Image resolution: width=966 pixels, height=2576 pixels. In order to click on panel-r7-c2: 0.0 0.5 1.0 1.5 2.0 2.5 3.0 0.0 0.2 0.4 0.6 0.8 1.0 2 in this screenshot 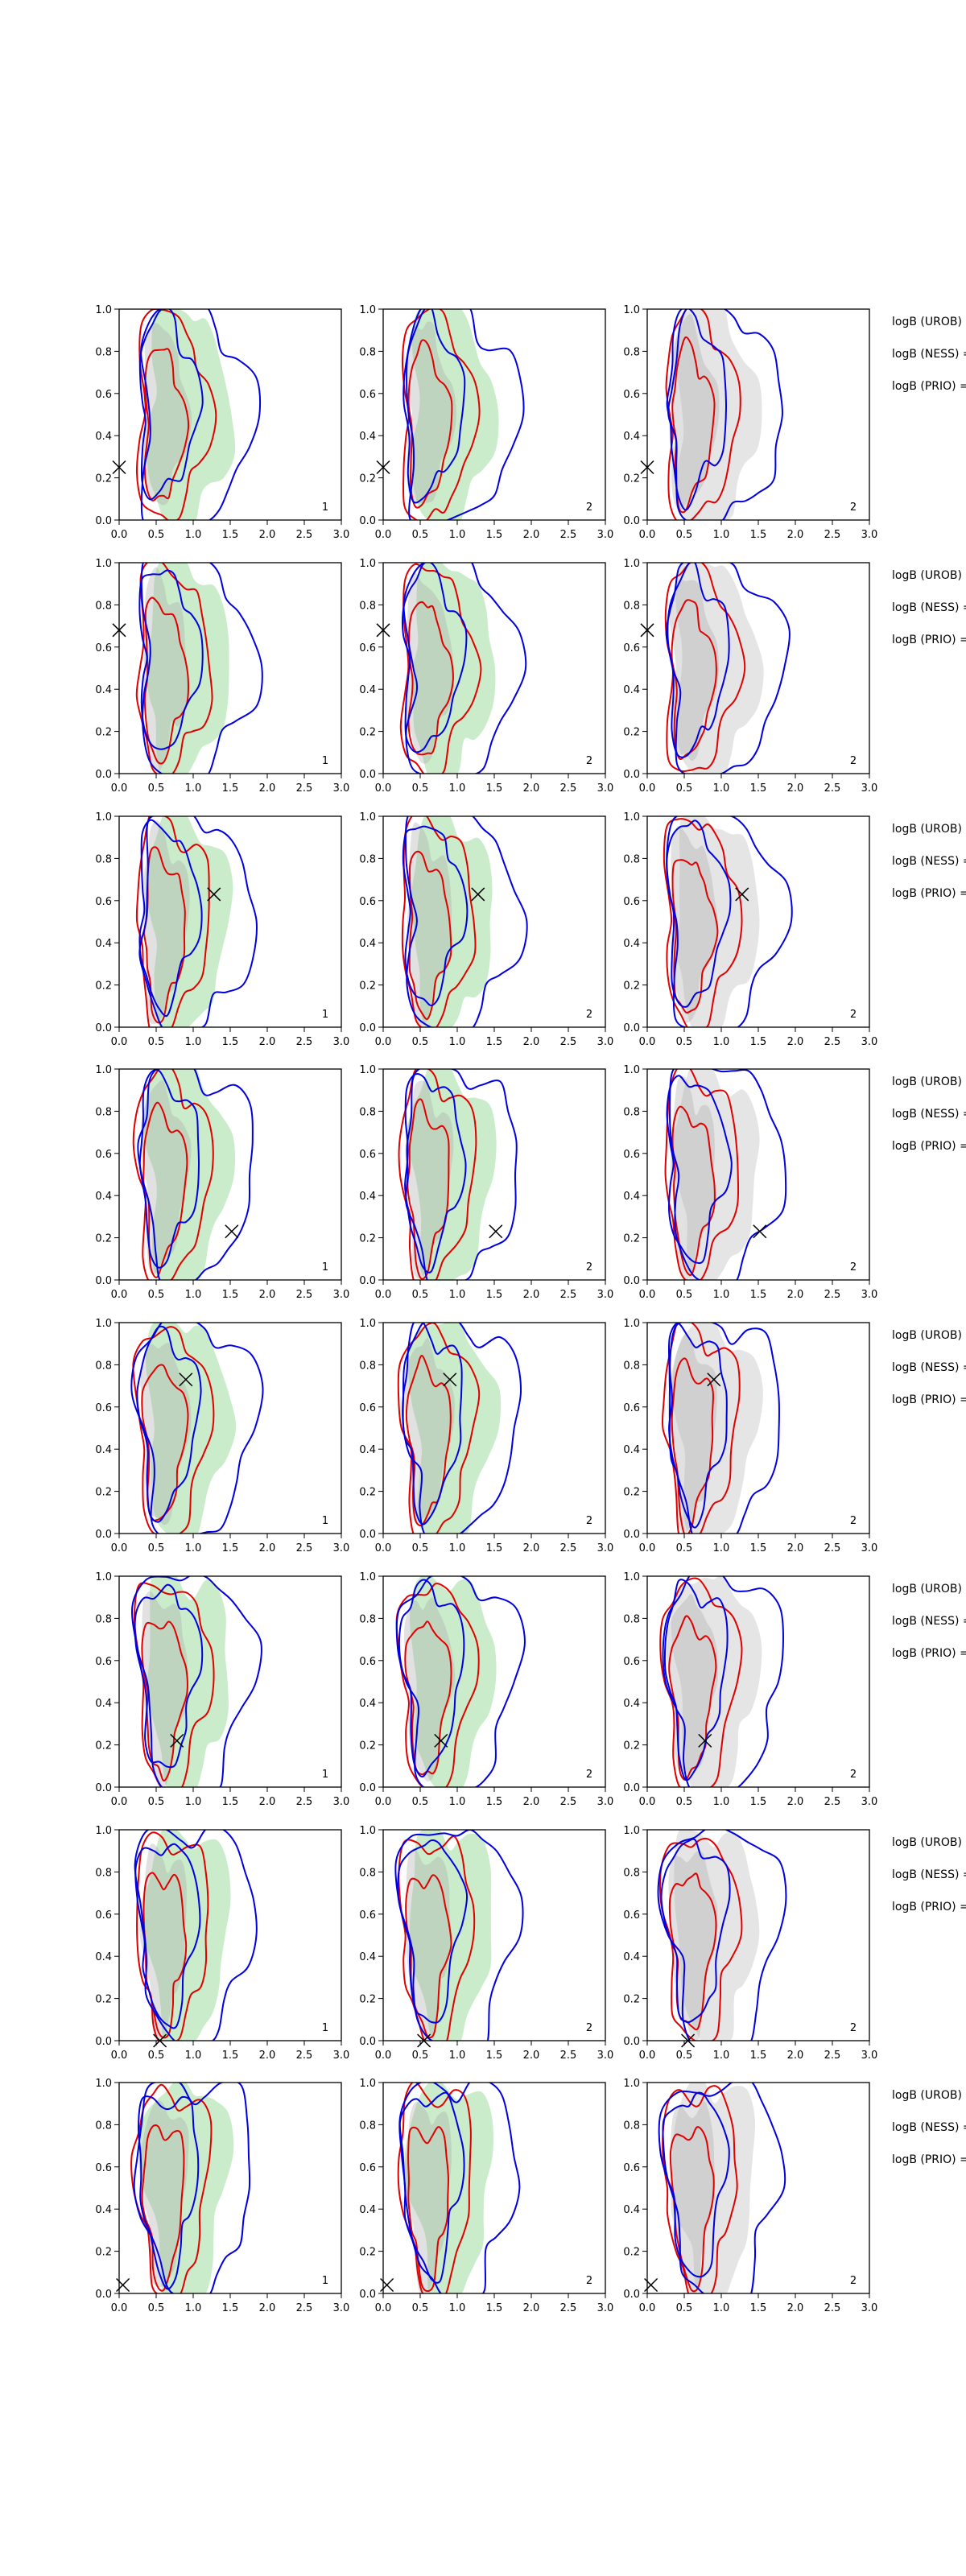, I will do `click(486, 1943)`.